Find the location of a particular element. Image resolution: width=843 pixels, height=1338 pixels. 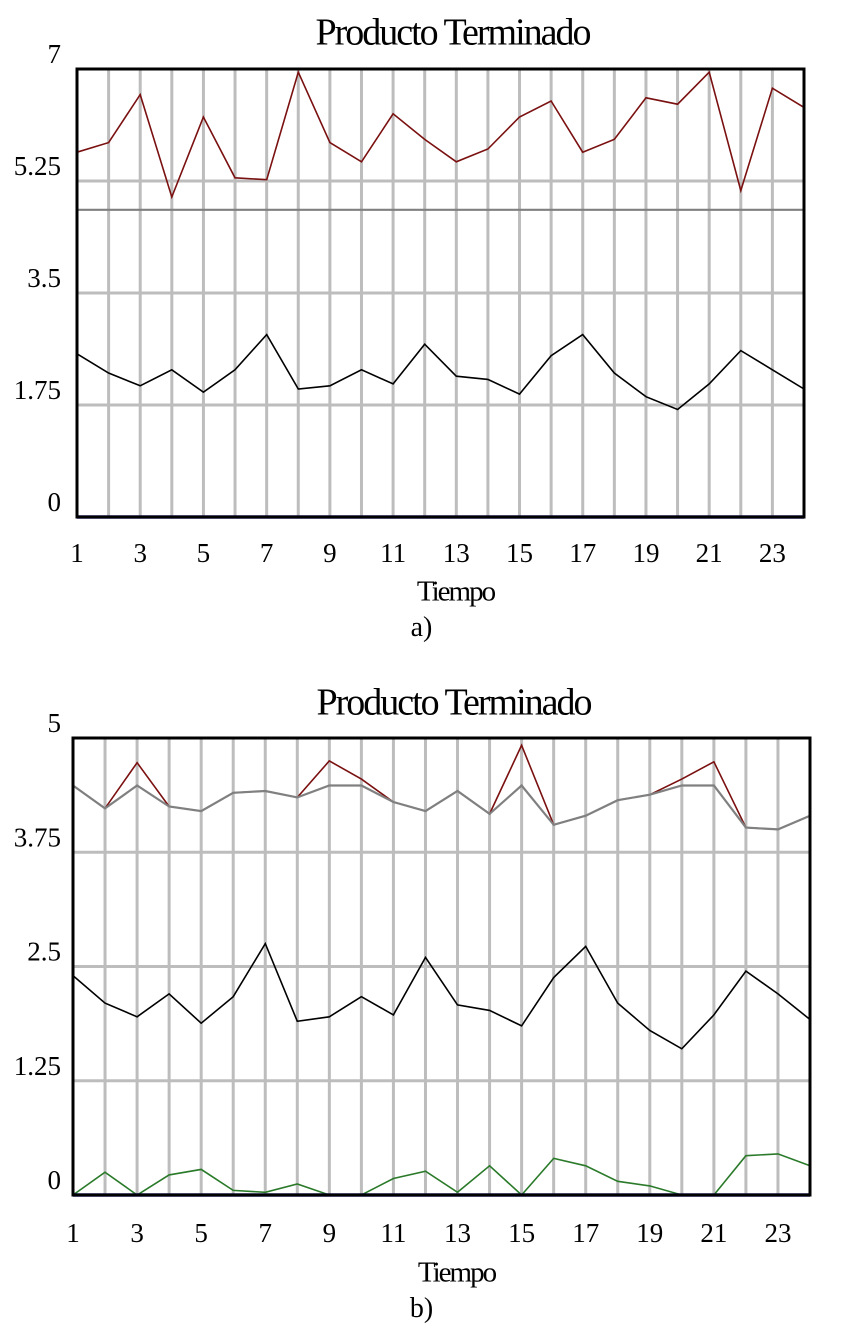

y-tick-label: 3.5 is located at coordinates (44, 278).